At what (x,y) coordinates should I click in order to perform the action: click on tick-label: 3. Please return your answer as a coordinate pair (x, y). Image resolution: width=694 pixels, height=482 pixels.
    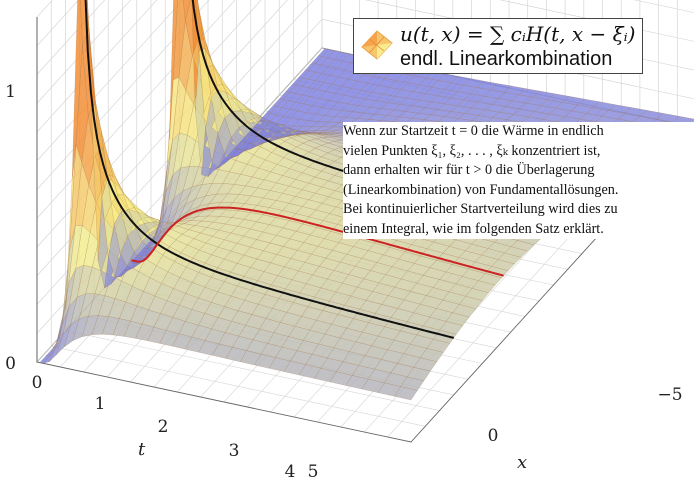
    Looking at the image, I should click on (234, 451).